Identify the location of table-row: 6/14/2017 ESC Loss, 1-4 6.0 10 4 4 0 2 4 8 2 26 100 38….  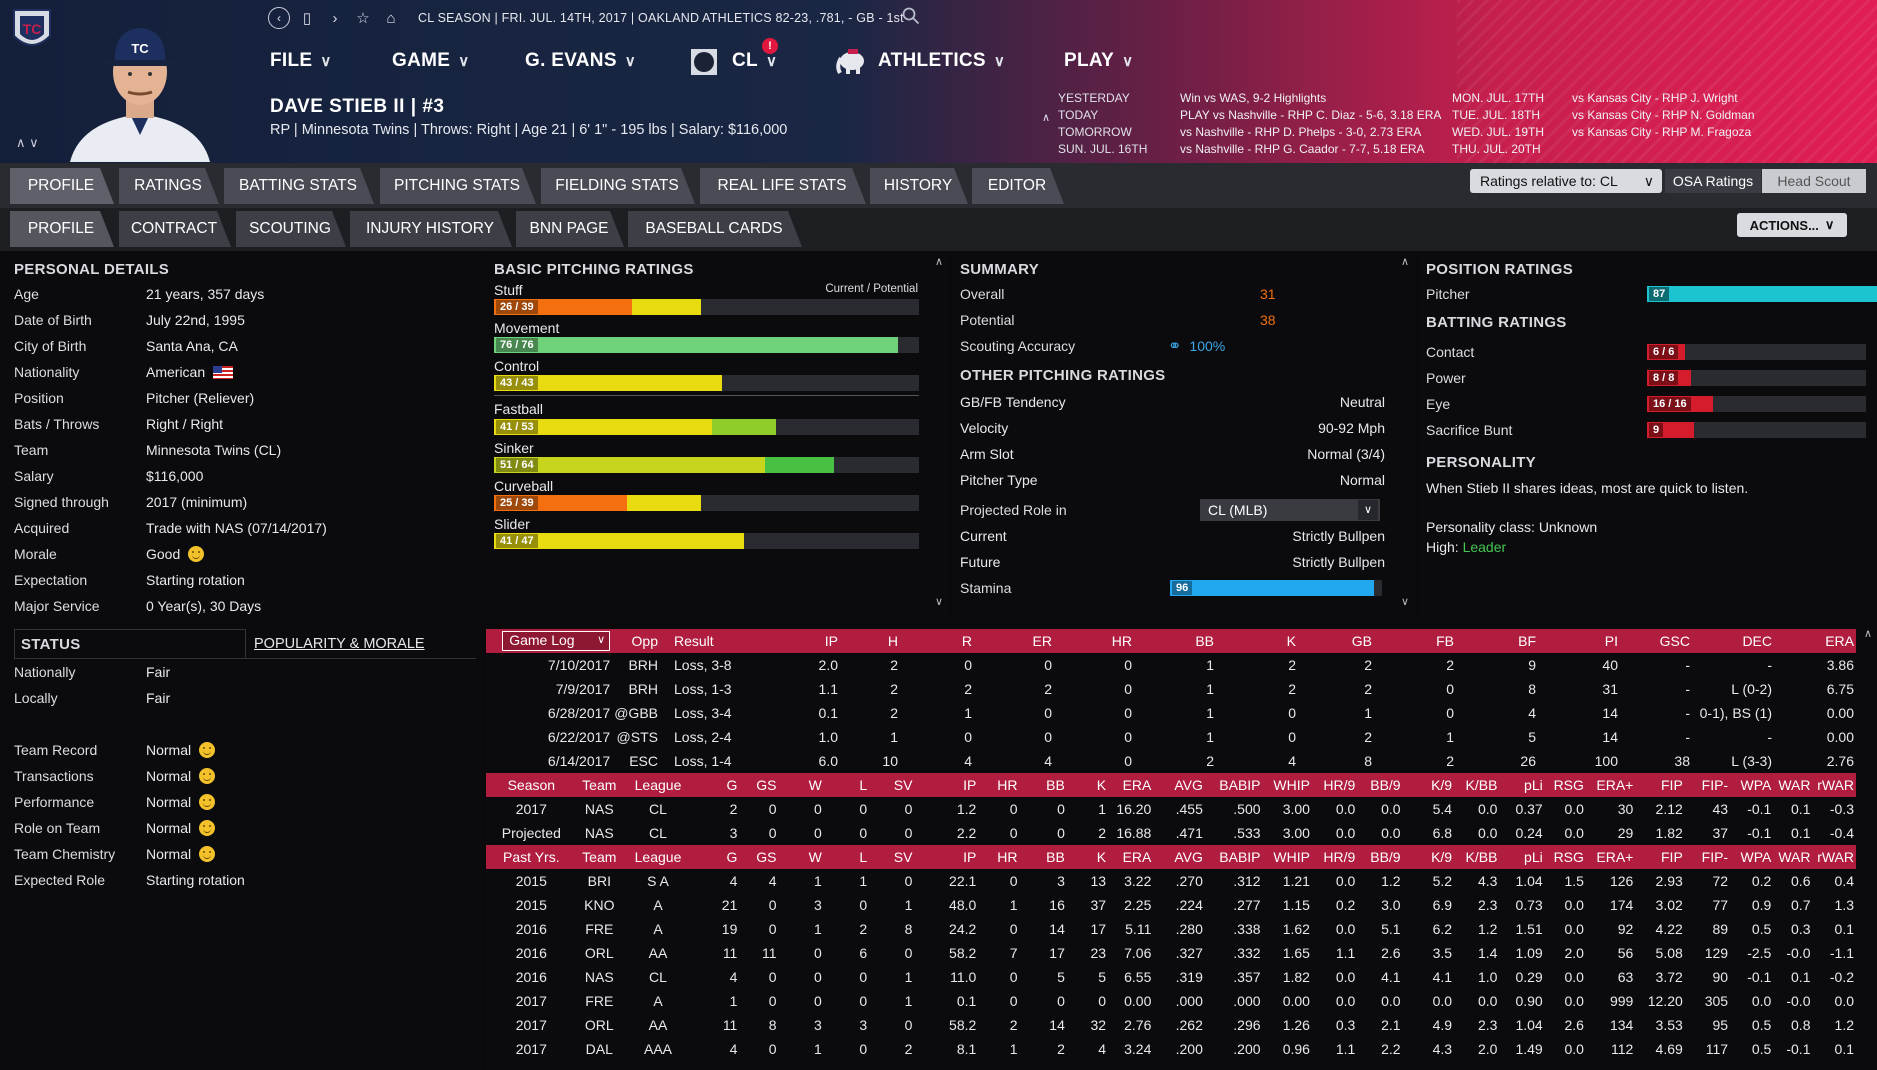
(1171, 761).